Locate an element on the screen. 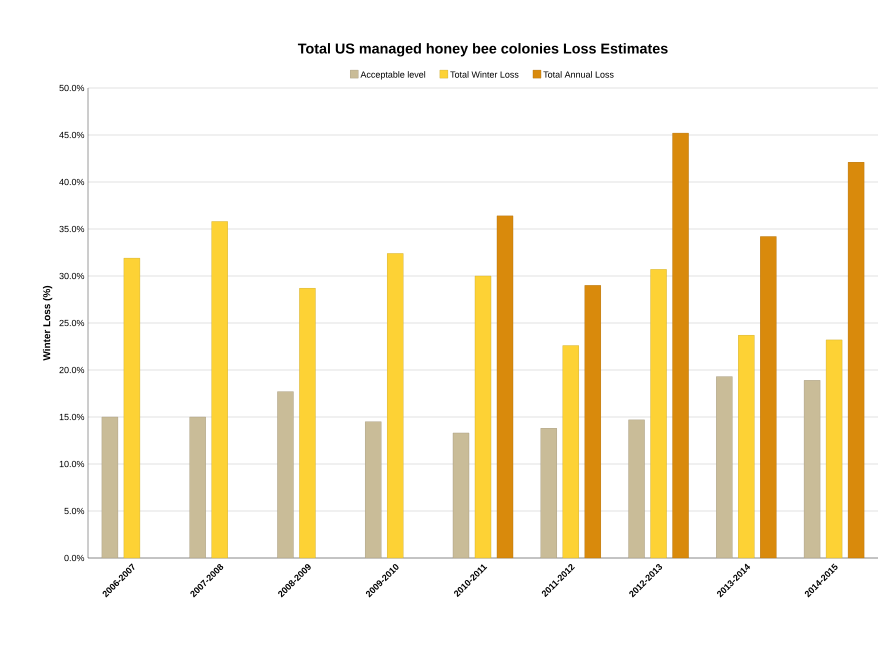  y-tick-label: 40.0% is located at coordinates (71, 182).